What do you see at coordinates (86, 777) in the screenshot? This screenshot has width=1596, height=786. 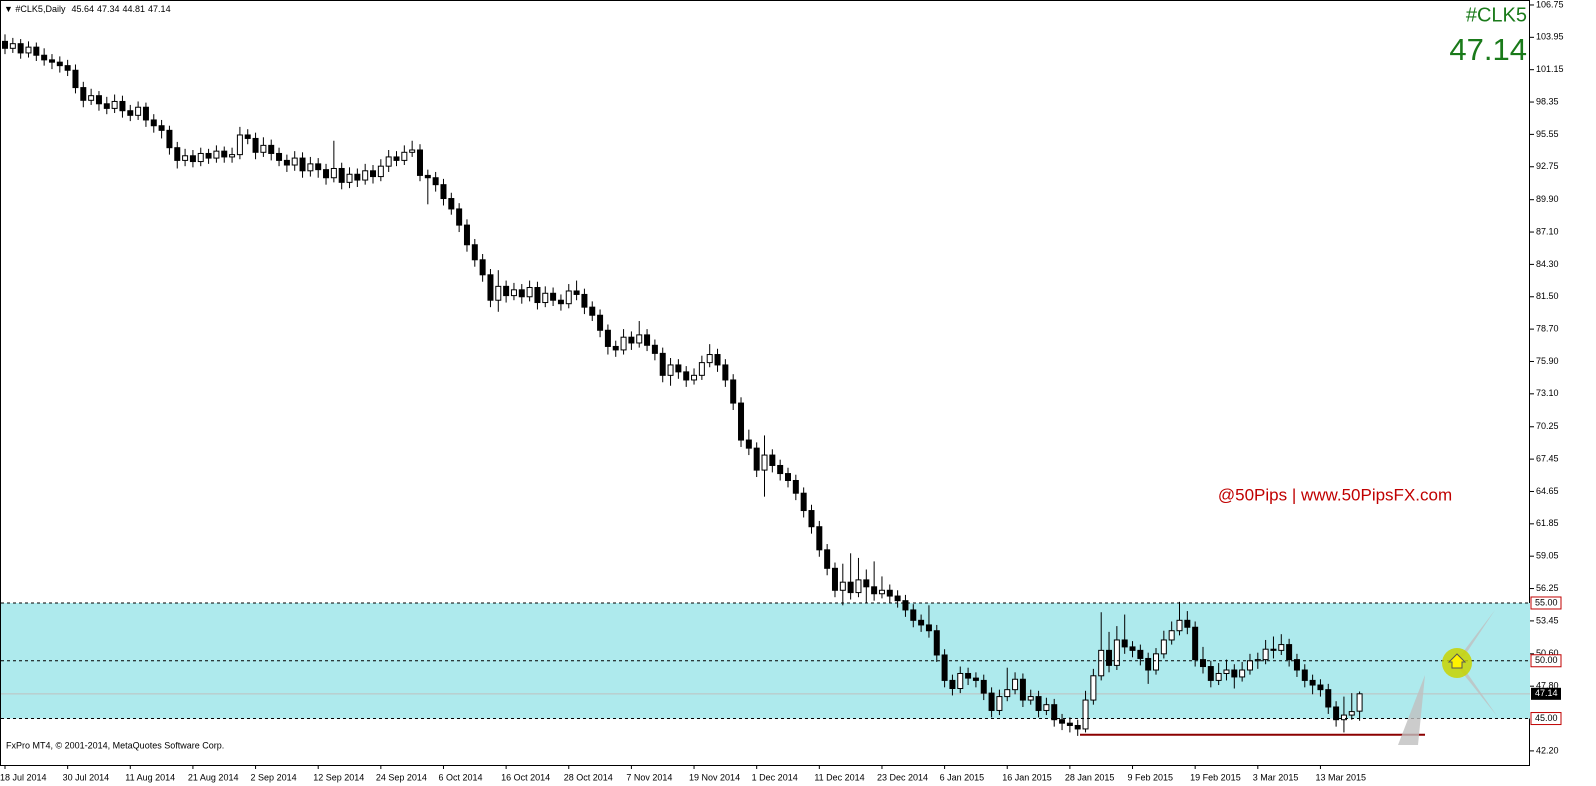 I see `x-tick-label: 30 Jul 2014` at bounding box center [86, 777].